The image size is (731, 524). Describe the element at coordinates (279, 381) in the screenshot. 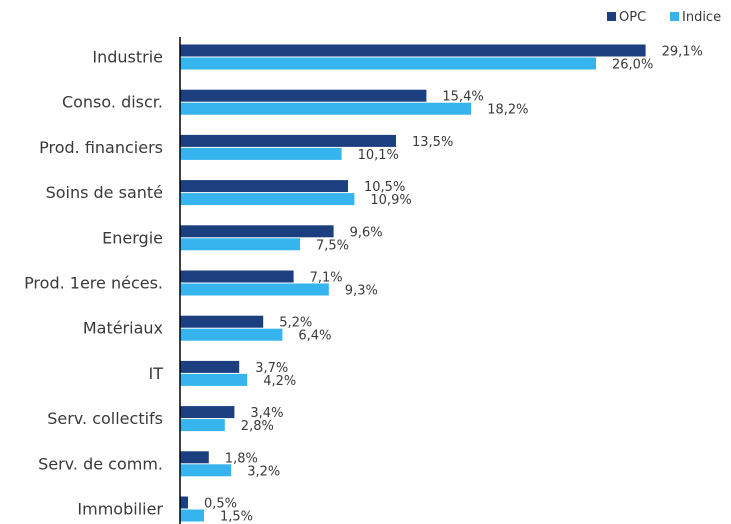

I see `value-label: 4,2%` at that location.